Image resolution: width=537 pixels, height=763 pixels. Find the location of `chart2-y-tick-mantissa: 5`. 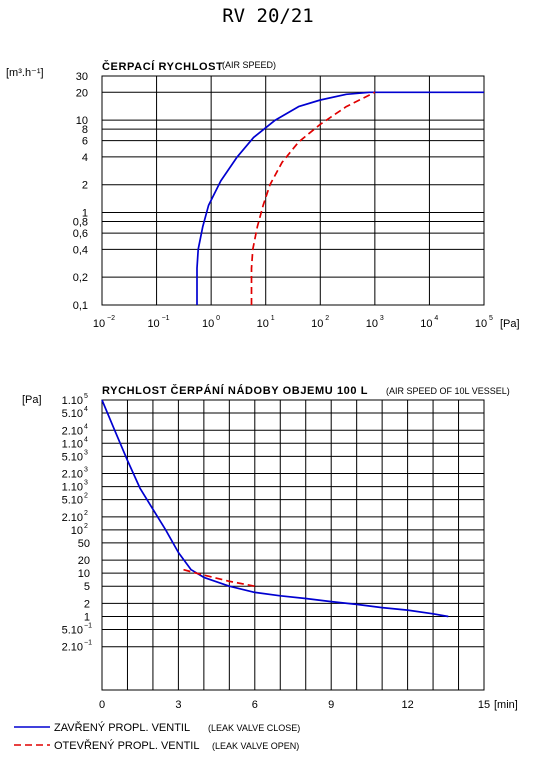

chart2-y-tick-mantissa: 5 is located at coordinates (87, 587).